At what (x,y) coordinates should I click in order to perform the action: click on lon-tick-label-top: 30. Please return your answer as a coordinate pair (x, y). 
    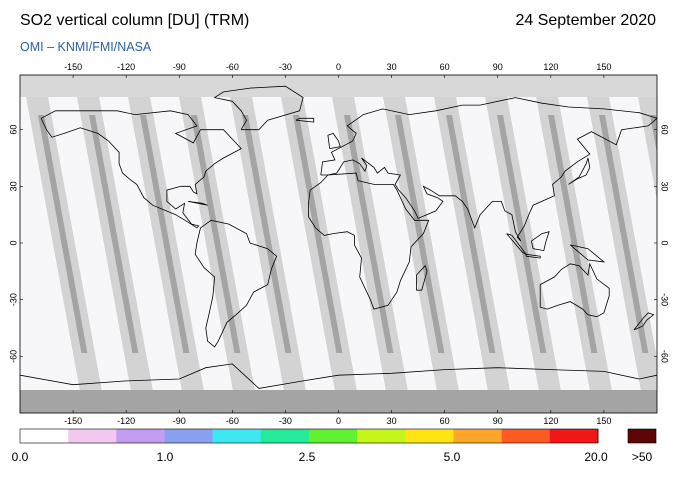
    Looking at the image, I should click on (392, 67).